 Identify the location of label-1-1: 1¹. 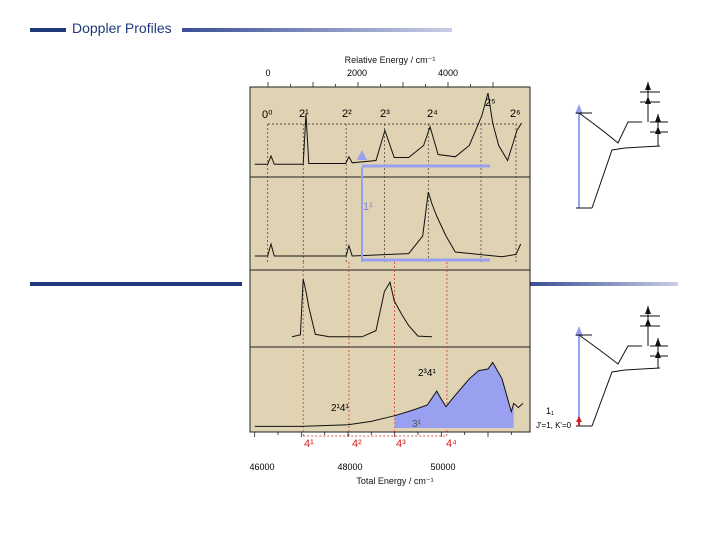
(368, 207).